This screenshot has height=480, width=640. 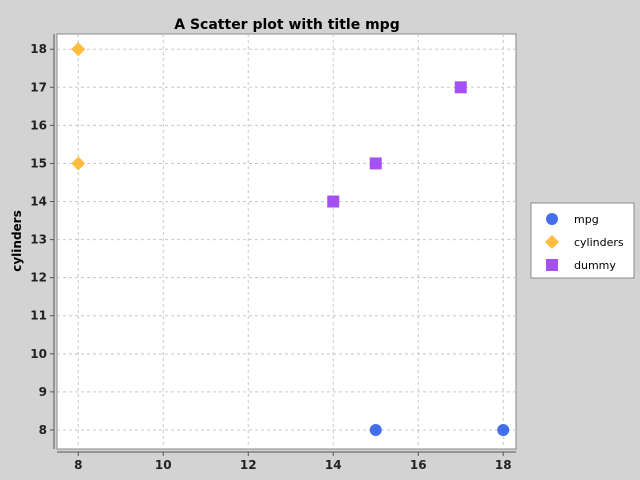 I want to click on y-tick-label-4: 12, so click(x=38, y=278).